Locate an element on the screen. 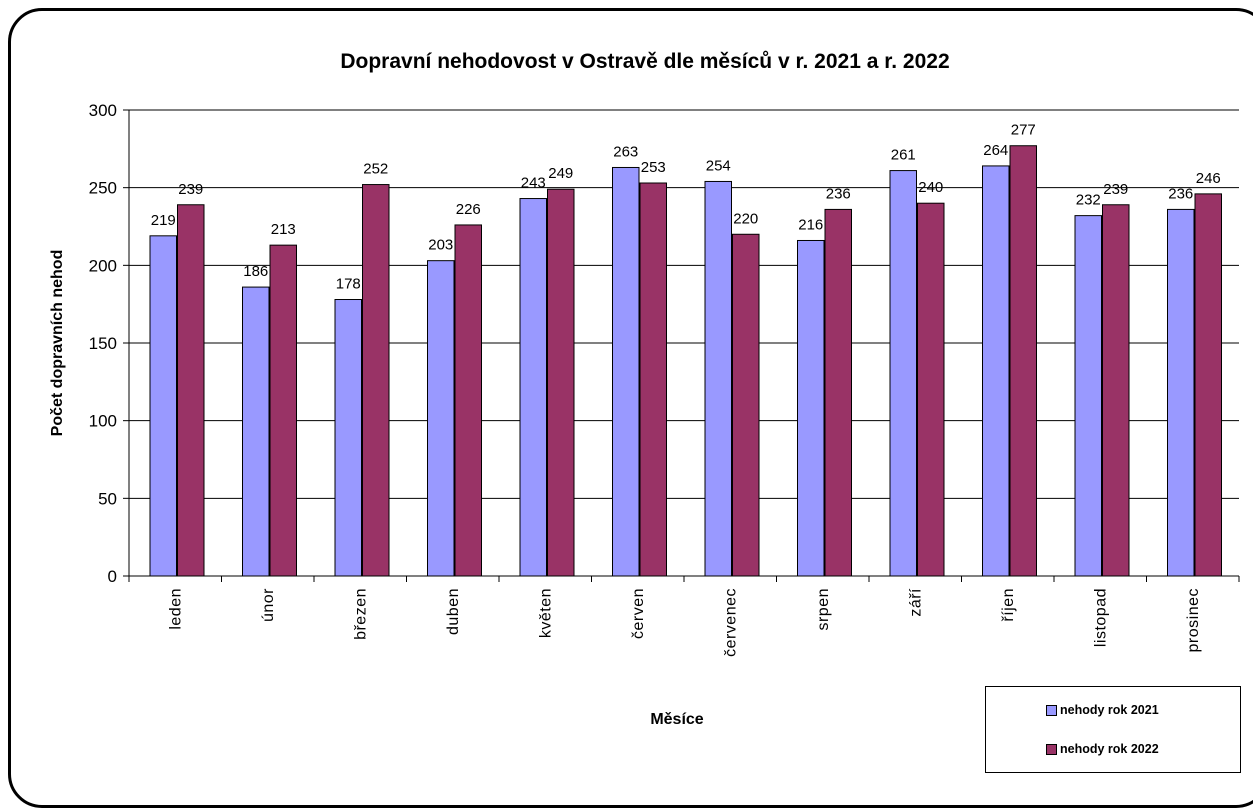  data-label: 252 is located at coordinates (375, 169).